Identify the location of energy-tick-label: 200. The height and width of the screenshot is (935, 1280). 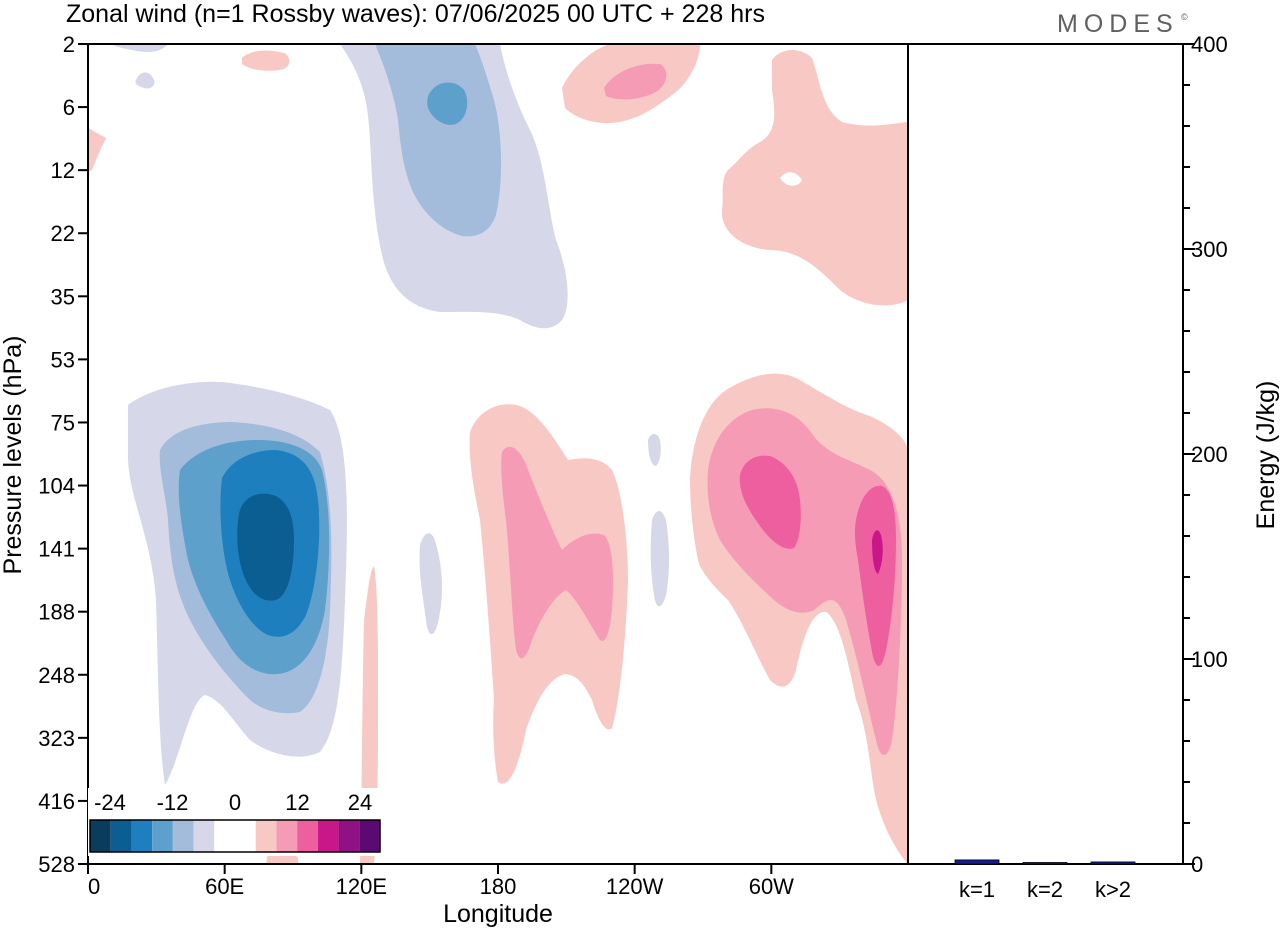
(1209, 454).